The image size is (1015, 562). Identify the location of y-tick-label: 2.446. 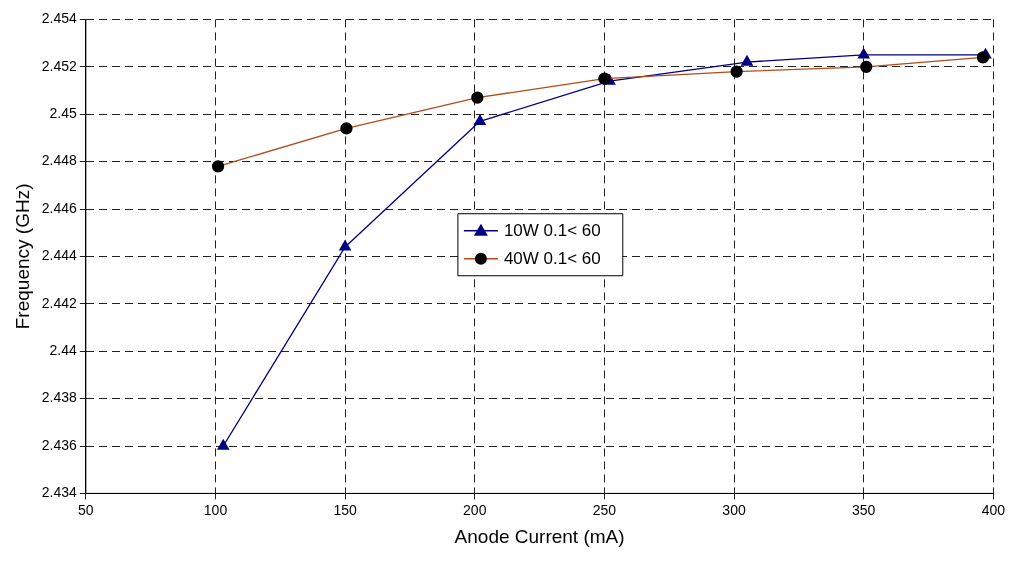
(59, 207).